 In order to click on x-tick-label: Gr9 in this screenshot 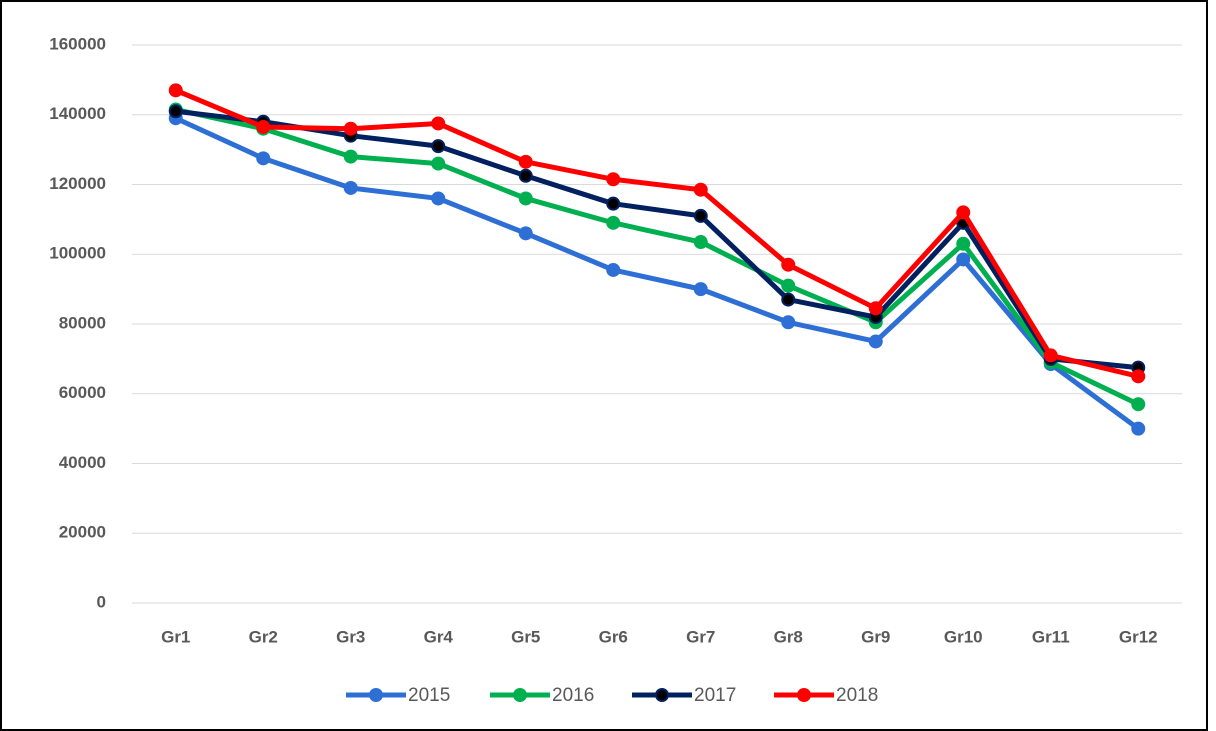, I will do `click(875, 636)`.